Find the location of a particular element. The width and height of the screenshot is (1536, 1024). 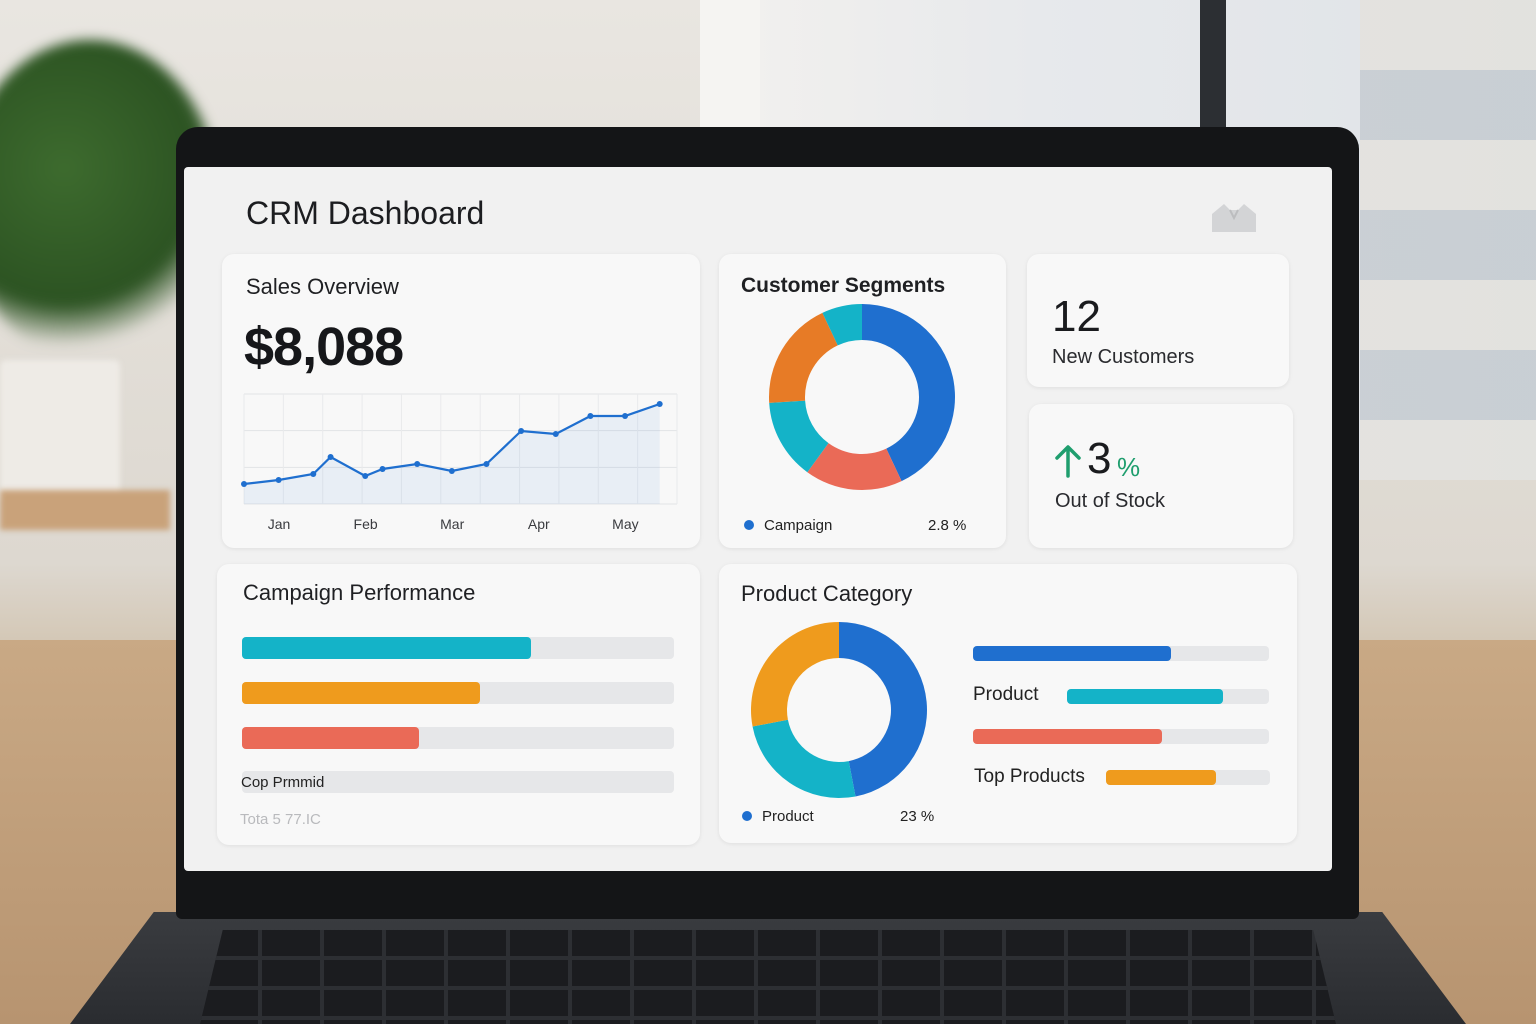

plant-pot is located at coordinates (60, 430).